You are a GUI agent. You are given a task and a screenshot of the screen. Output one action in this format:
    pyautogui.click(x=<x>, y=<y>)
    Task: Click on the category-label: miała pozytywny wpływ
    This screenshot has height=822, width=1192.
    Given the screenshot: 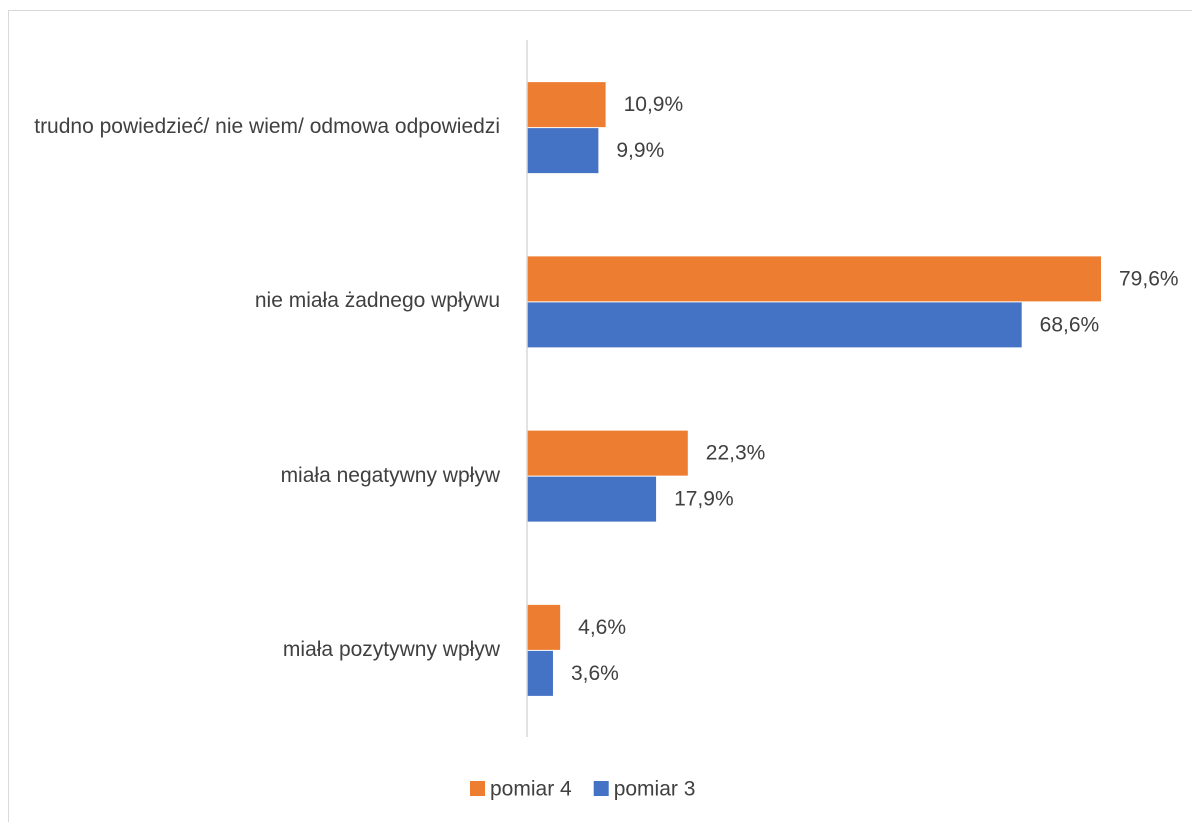 What is the action you would take?
    pyautogui.click(x=391, y=649)
    